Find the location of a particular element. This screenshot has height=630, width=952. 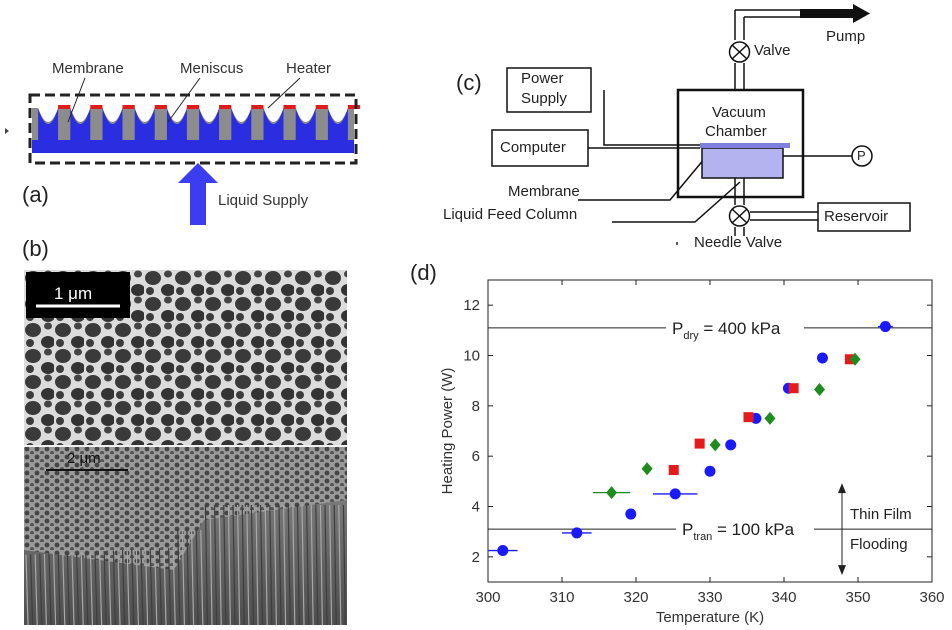

pillar-lines is located at coordinates (185, 564).